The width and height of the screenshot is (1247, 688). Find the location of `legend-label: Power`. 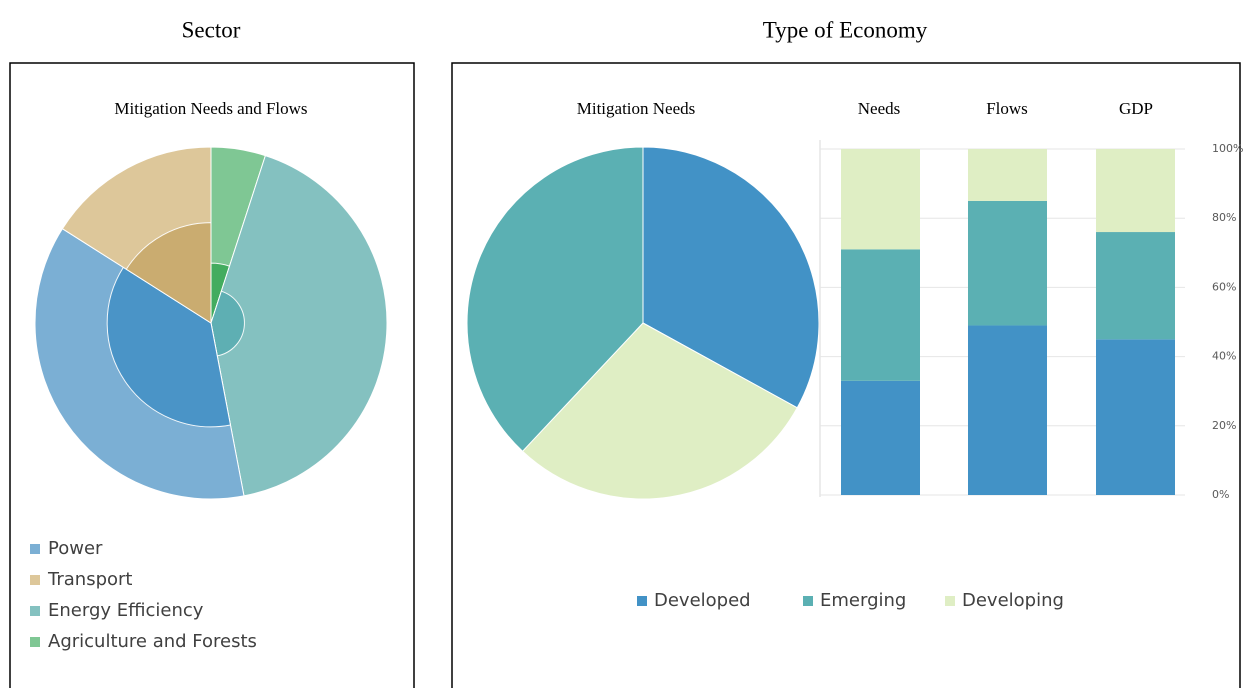

legend-label: Power is located at coordinates (75, 548).